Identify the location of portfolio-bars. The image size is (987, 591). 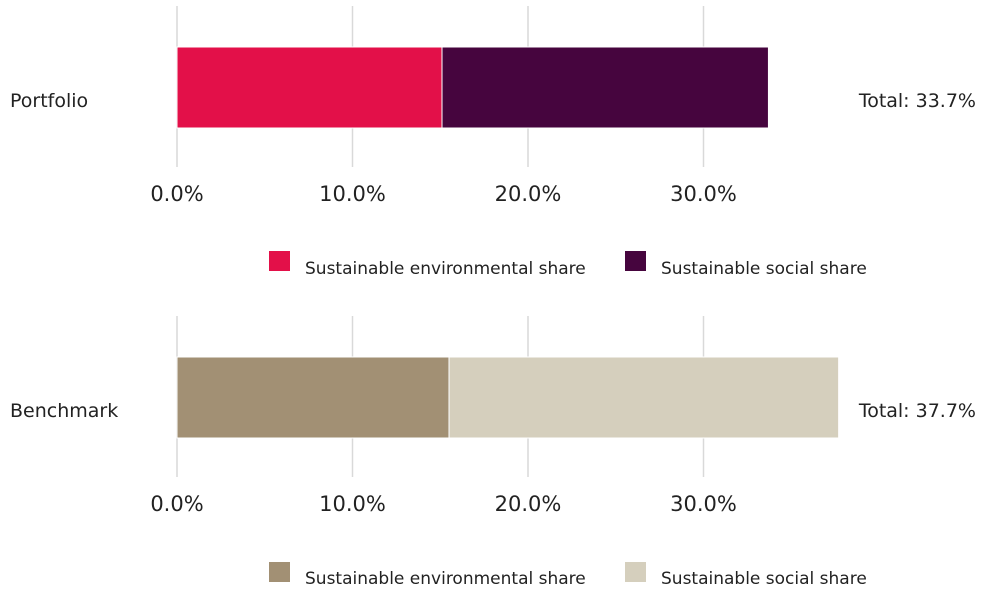
(472, 87).